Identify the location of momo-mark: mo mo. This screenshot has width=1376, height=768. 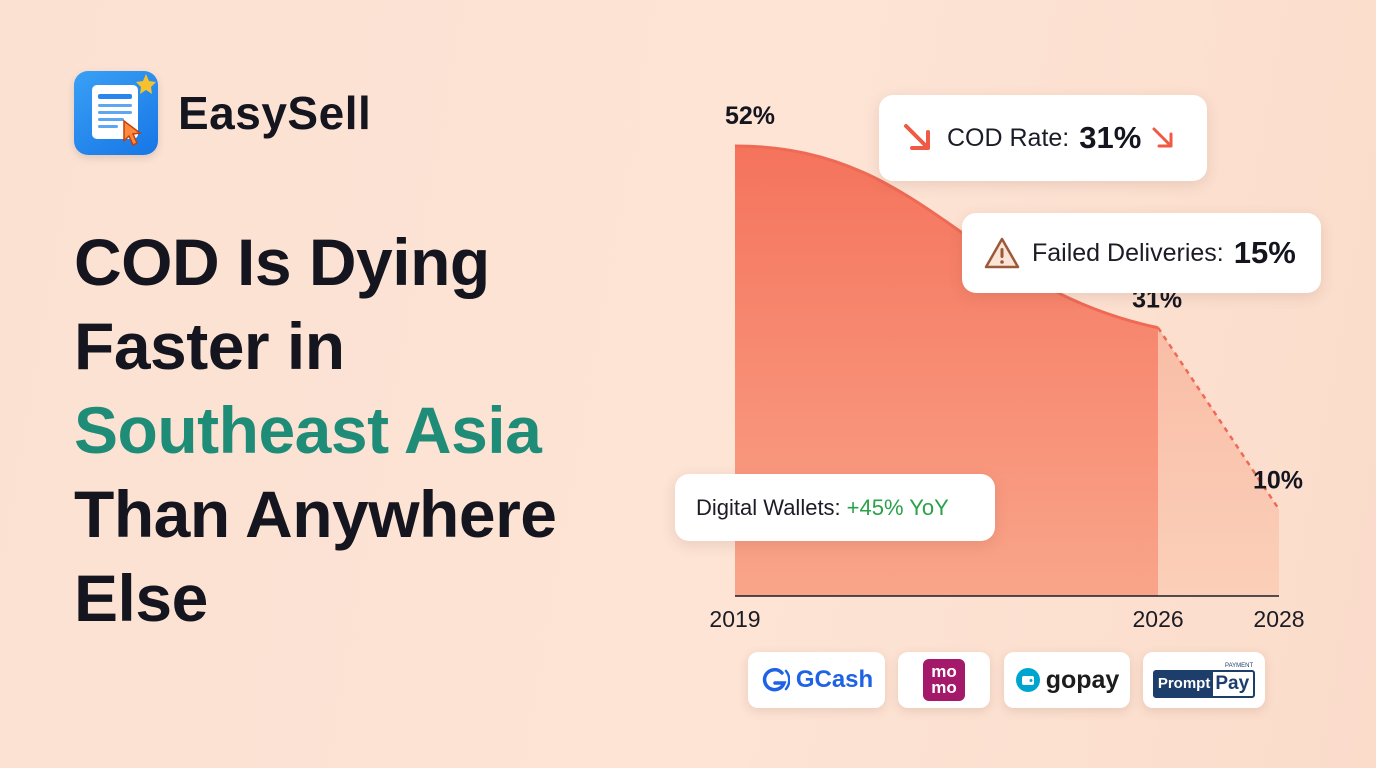
(944, 680).